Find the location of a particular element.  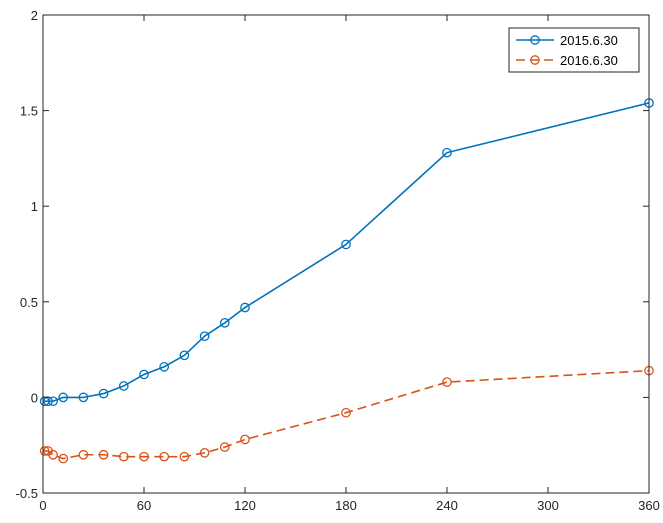

legend: 2015.6.30 2016.6.30 is located at coordinates (574, 50).